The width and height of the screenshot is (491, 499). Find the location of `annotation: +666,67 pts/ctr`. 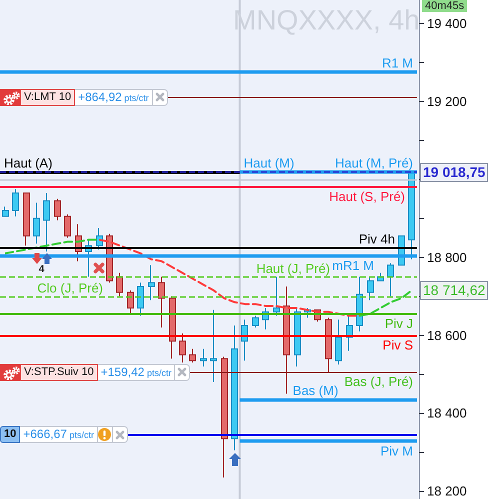

annotation: +666,67 pts/ctr is located at coordinates (58, 434).